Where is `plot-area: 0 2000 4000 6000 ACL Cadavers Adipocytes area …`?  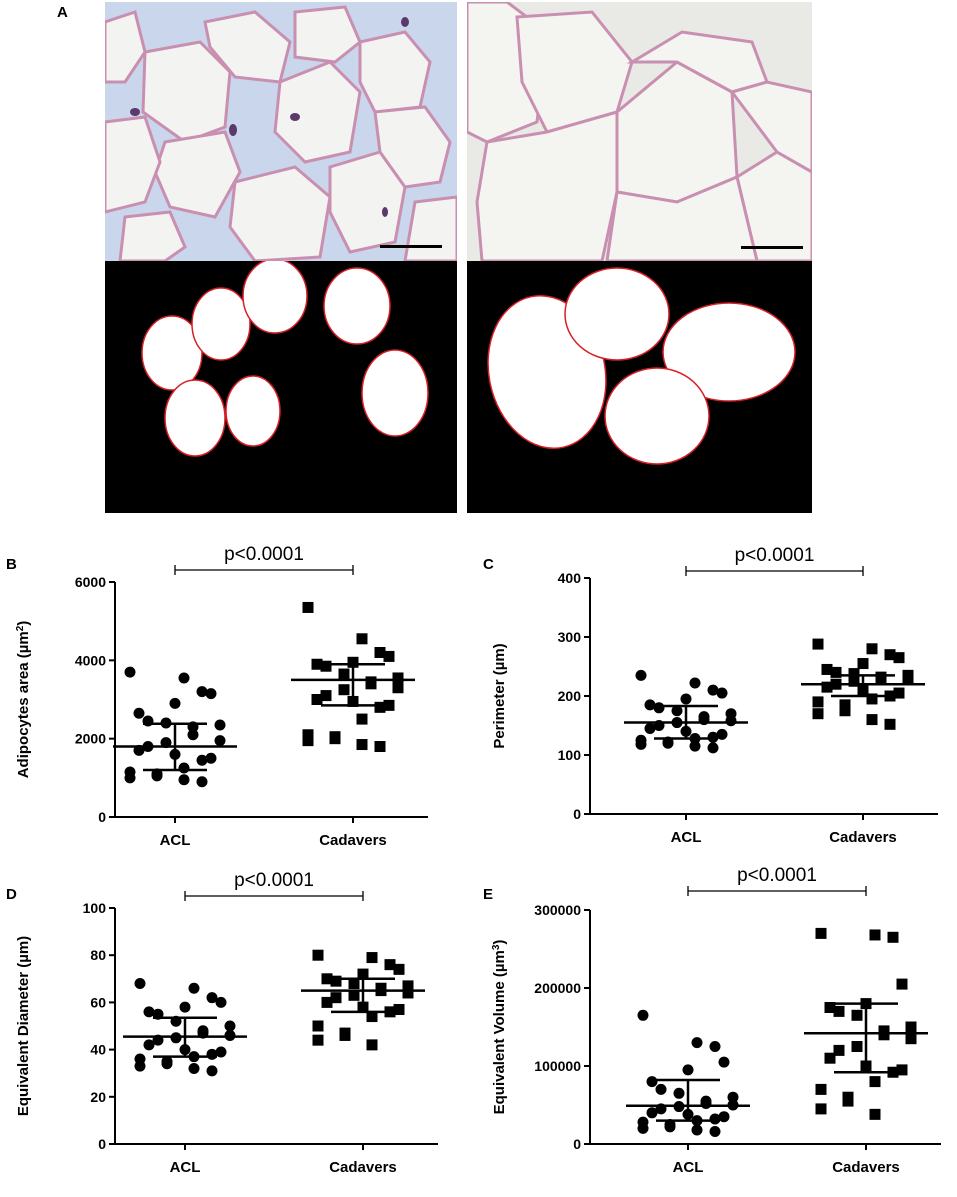
plot-area: 0 2000 4000 6000 ACL Cadavers Adipocytes area … is located at coordinates (221, 696).